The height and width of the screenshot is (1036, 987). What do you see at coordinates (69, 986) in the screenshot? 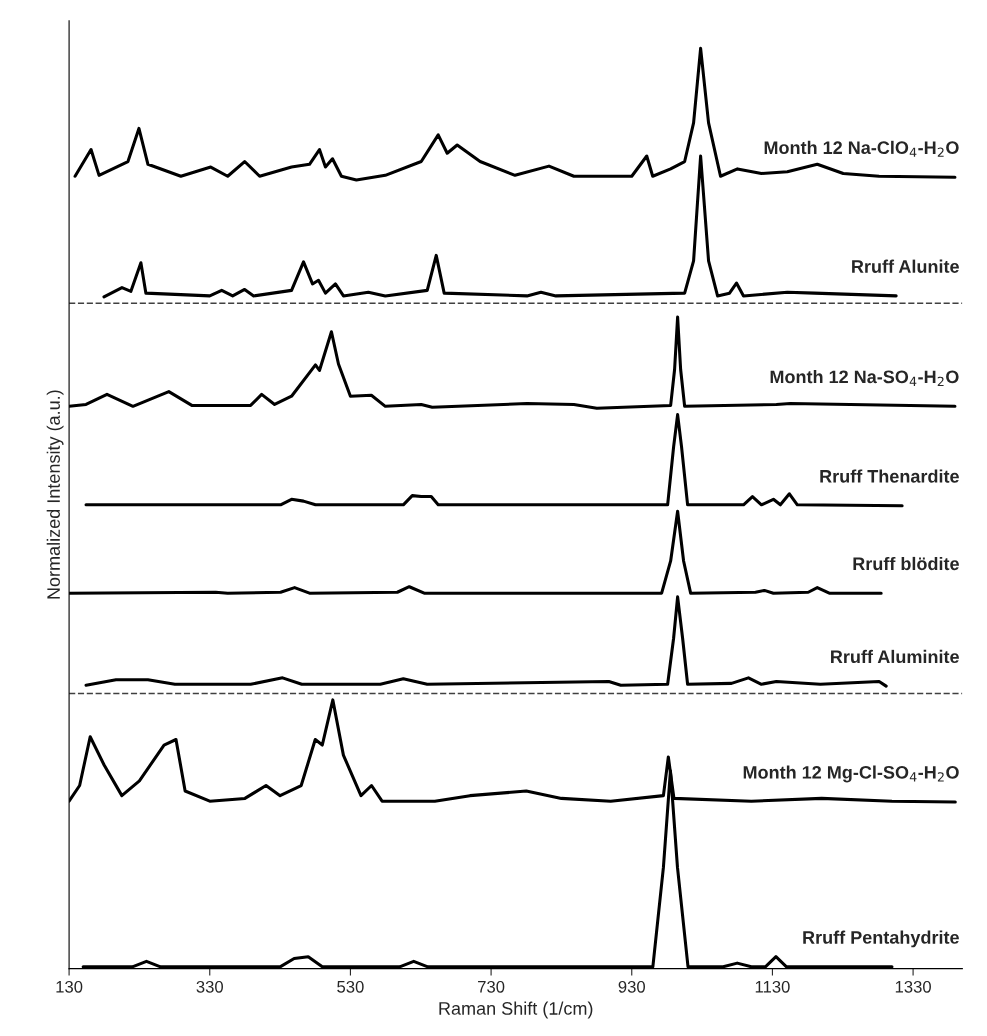
I see `x-tick-label: 130` at bounding box center [69, 986].